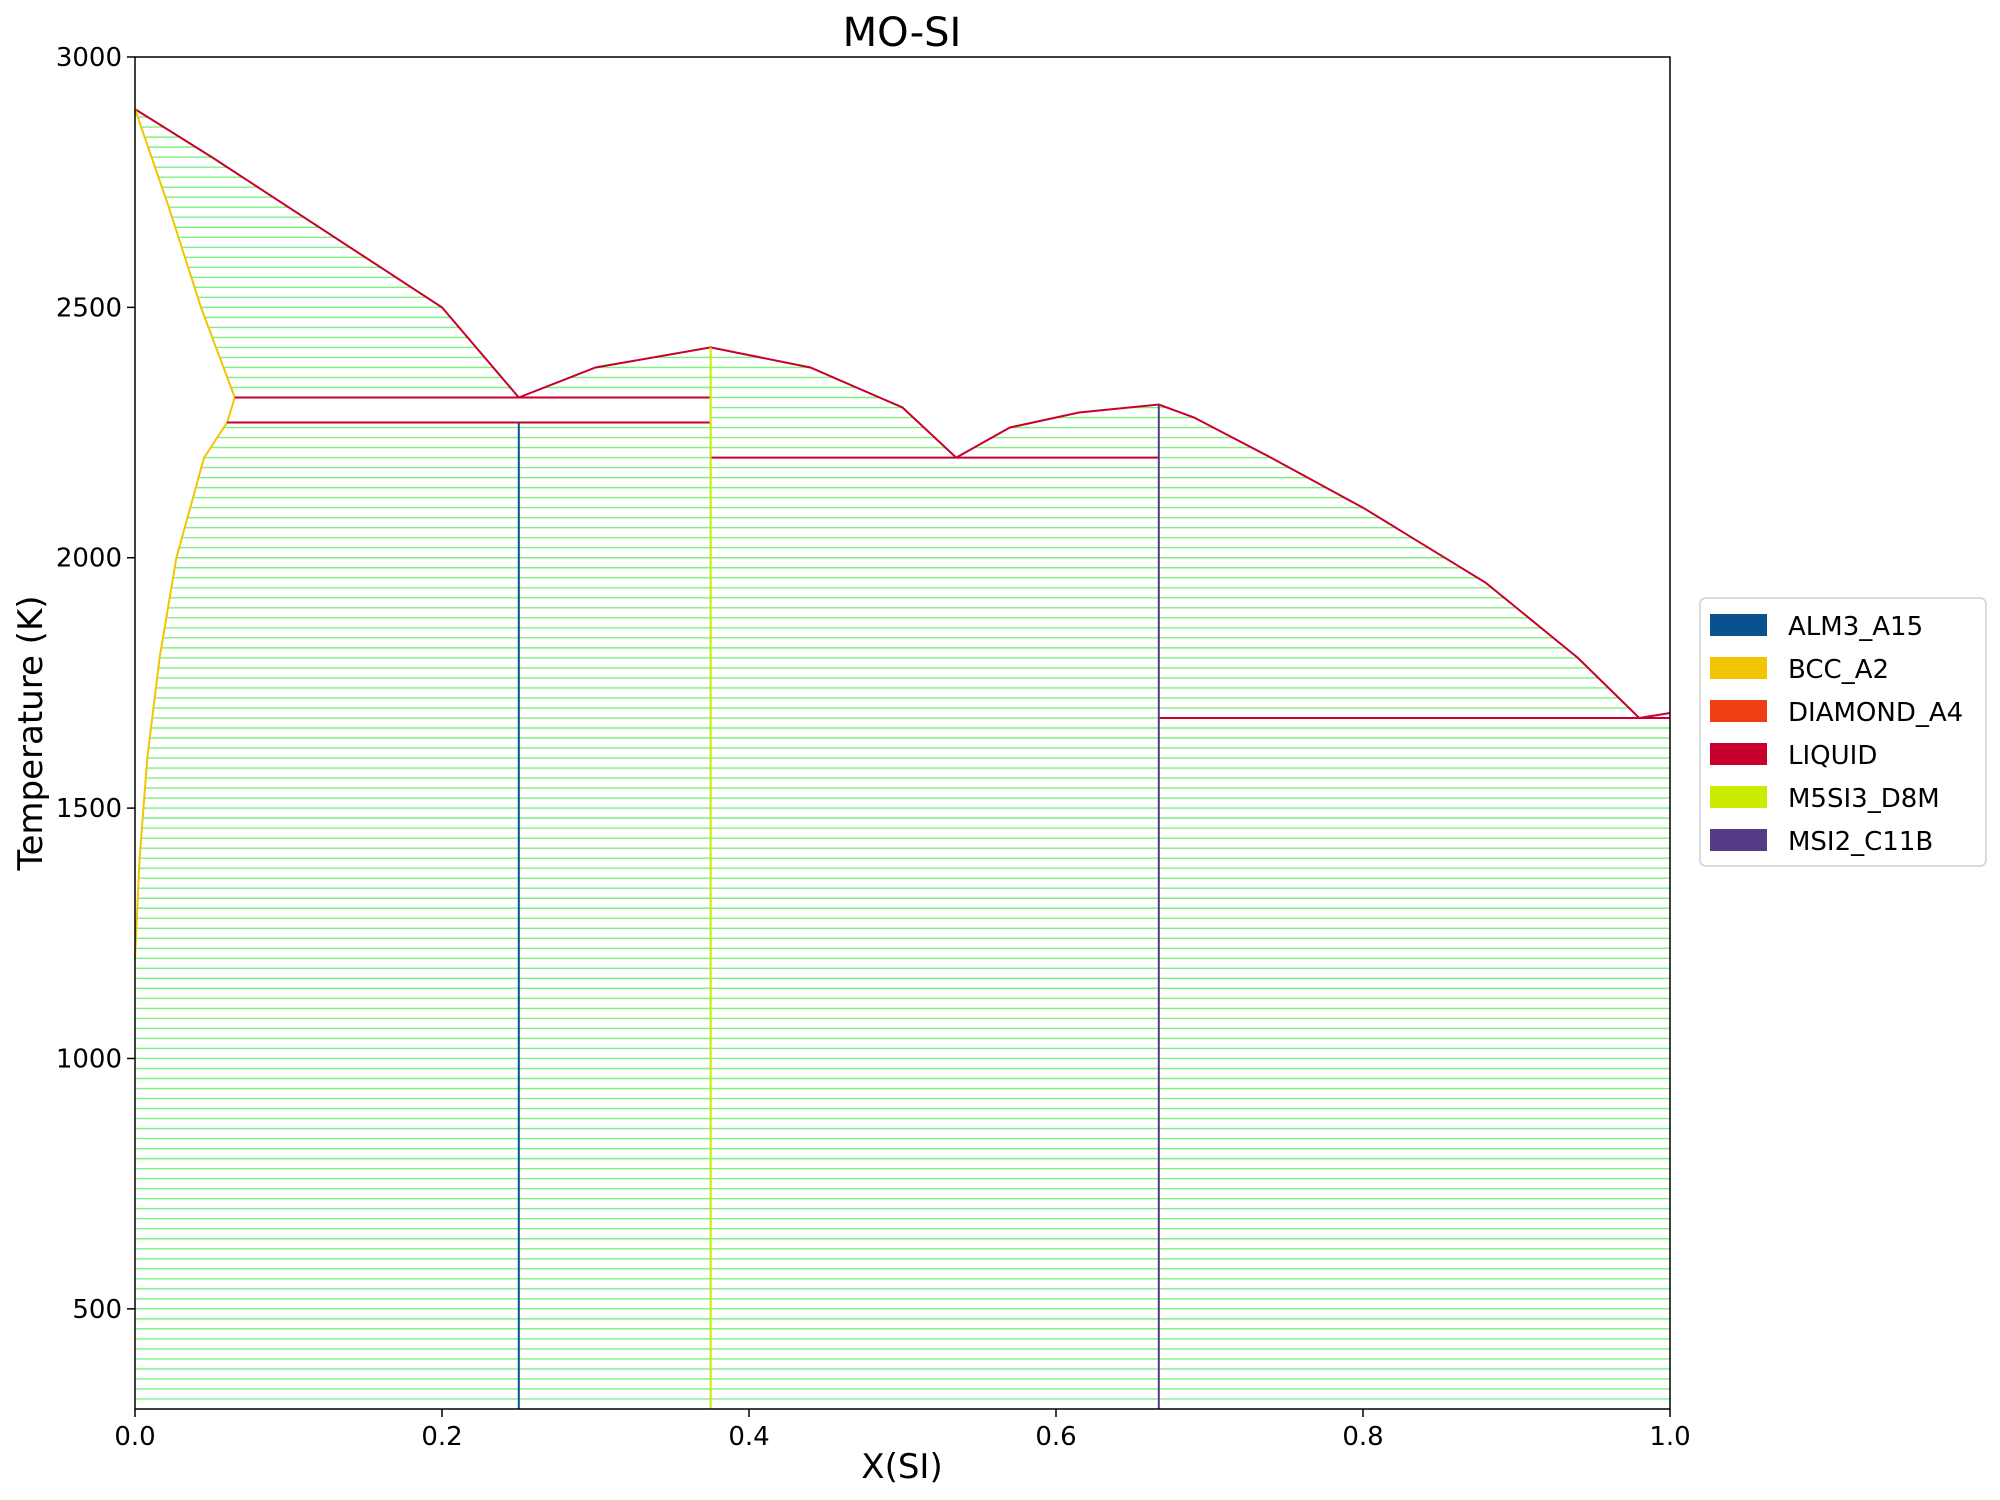 The height and width of the screenshot is (1500, 2000). What do you see at coordinates (1860, 842) in the screenshot?
I see `legend-label: MSI2_C11B` at bounding box center [1860, 842].